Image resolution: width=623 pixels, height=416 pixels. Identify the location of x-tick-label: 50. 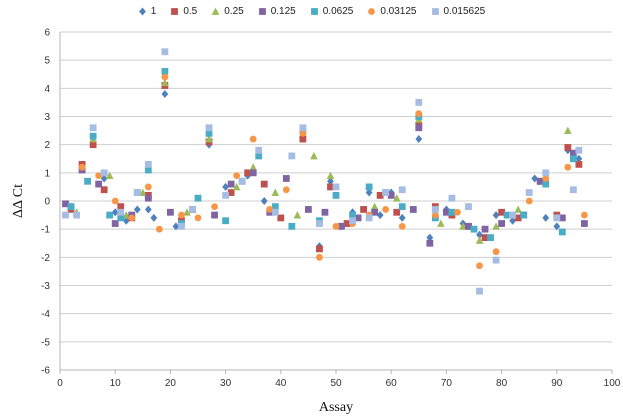
(336, 383).